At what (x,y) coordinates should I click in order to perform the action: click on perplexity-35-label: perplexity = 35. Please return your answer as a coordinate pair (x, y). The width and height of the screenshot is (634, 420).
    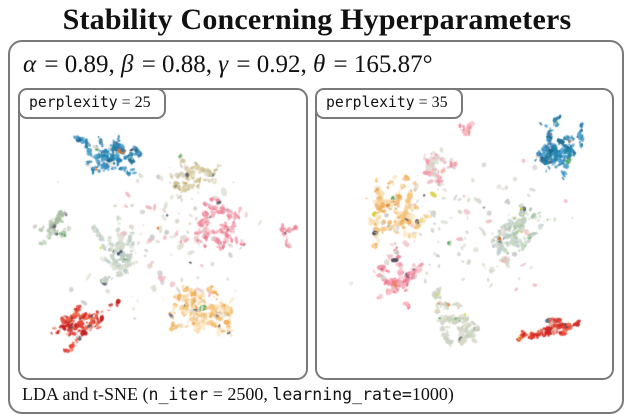
    Looking at the image, I should click on (389, 103).